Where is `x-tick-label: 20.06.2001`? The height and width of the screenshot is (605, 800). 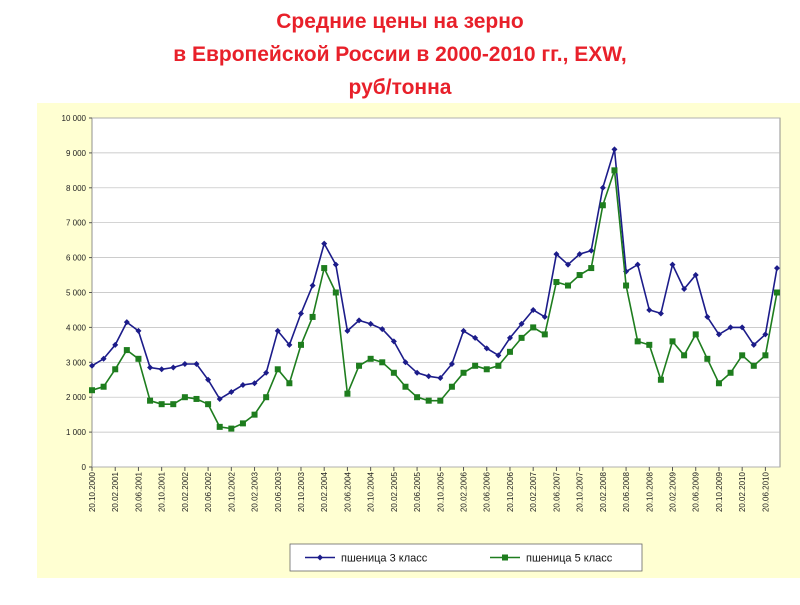 x-tick-label: 20.06.2001 is located at coordinates (138, 491).